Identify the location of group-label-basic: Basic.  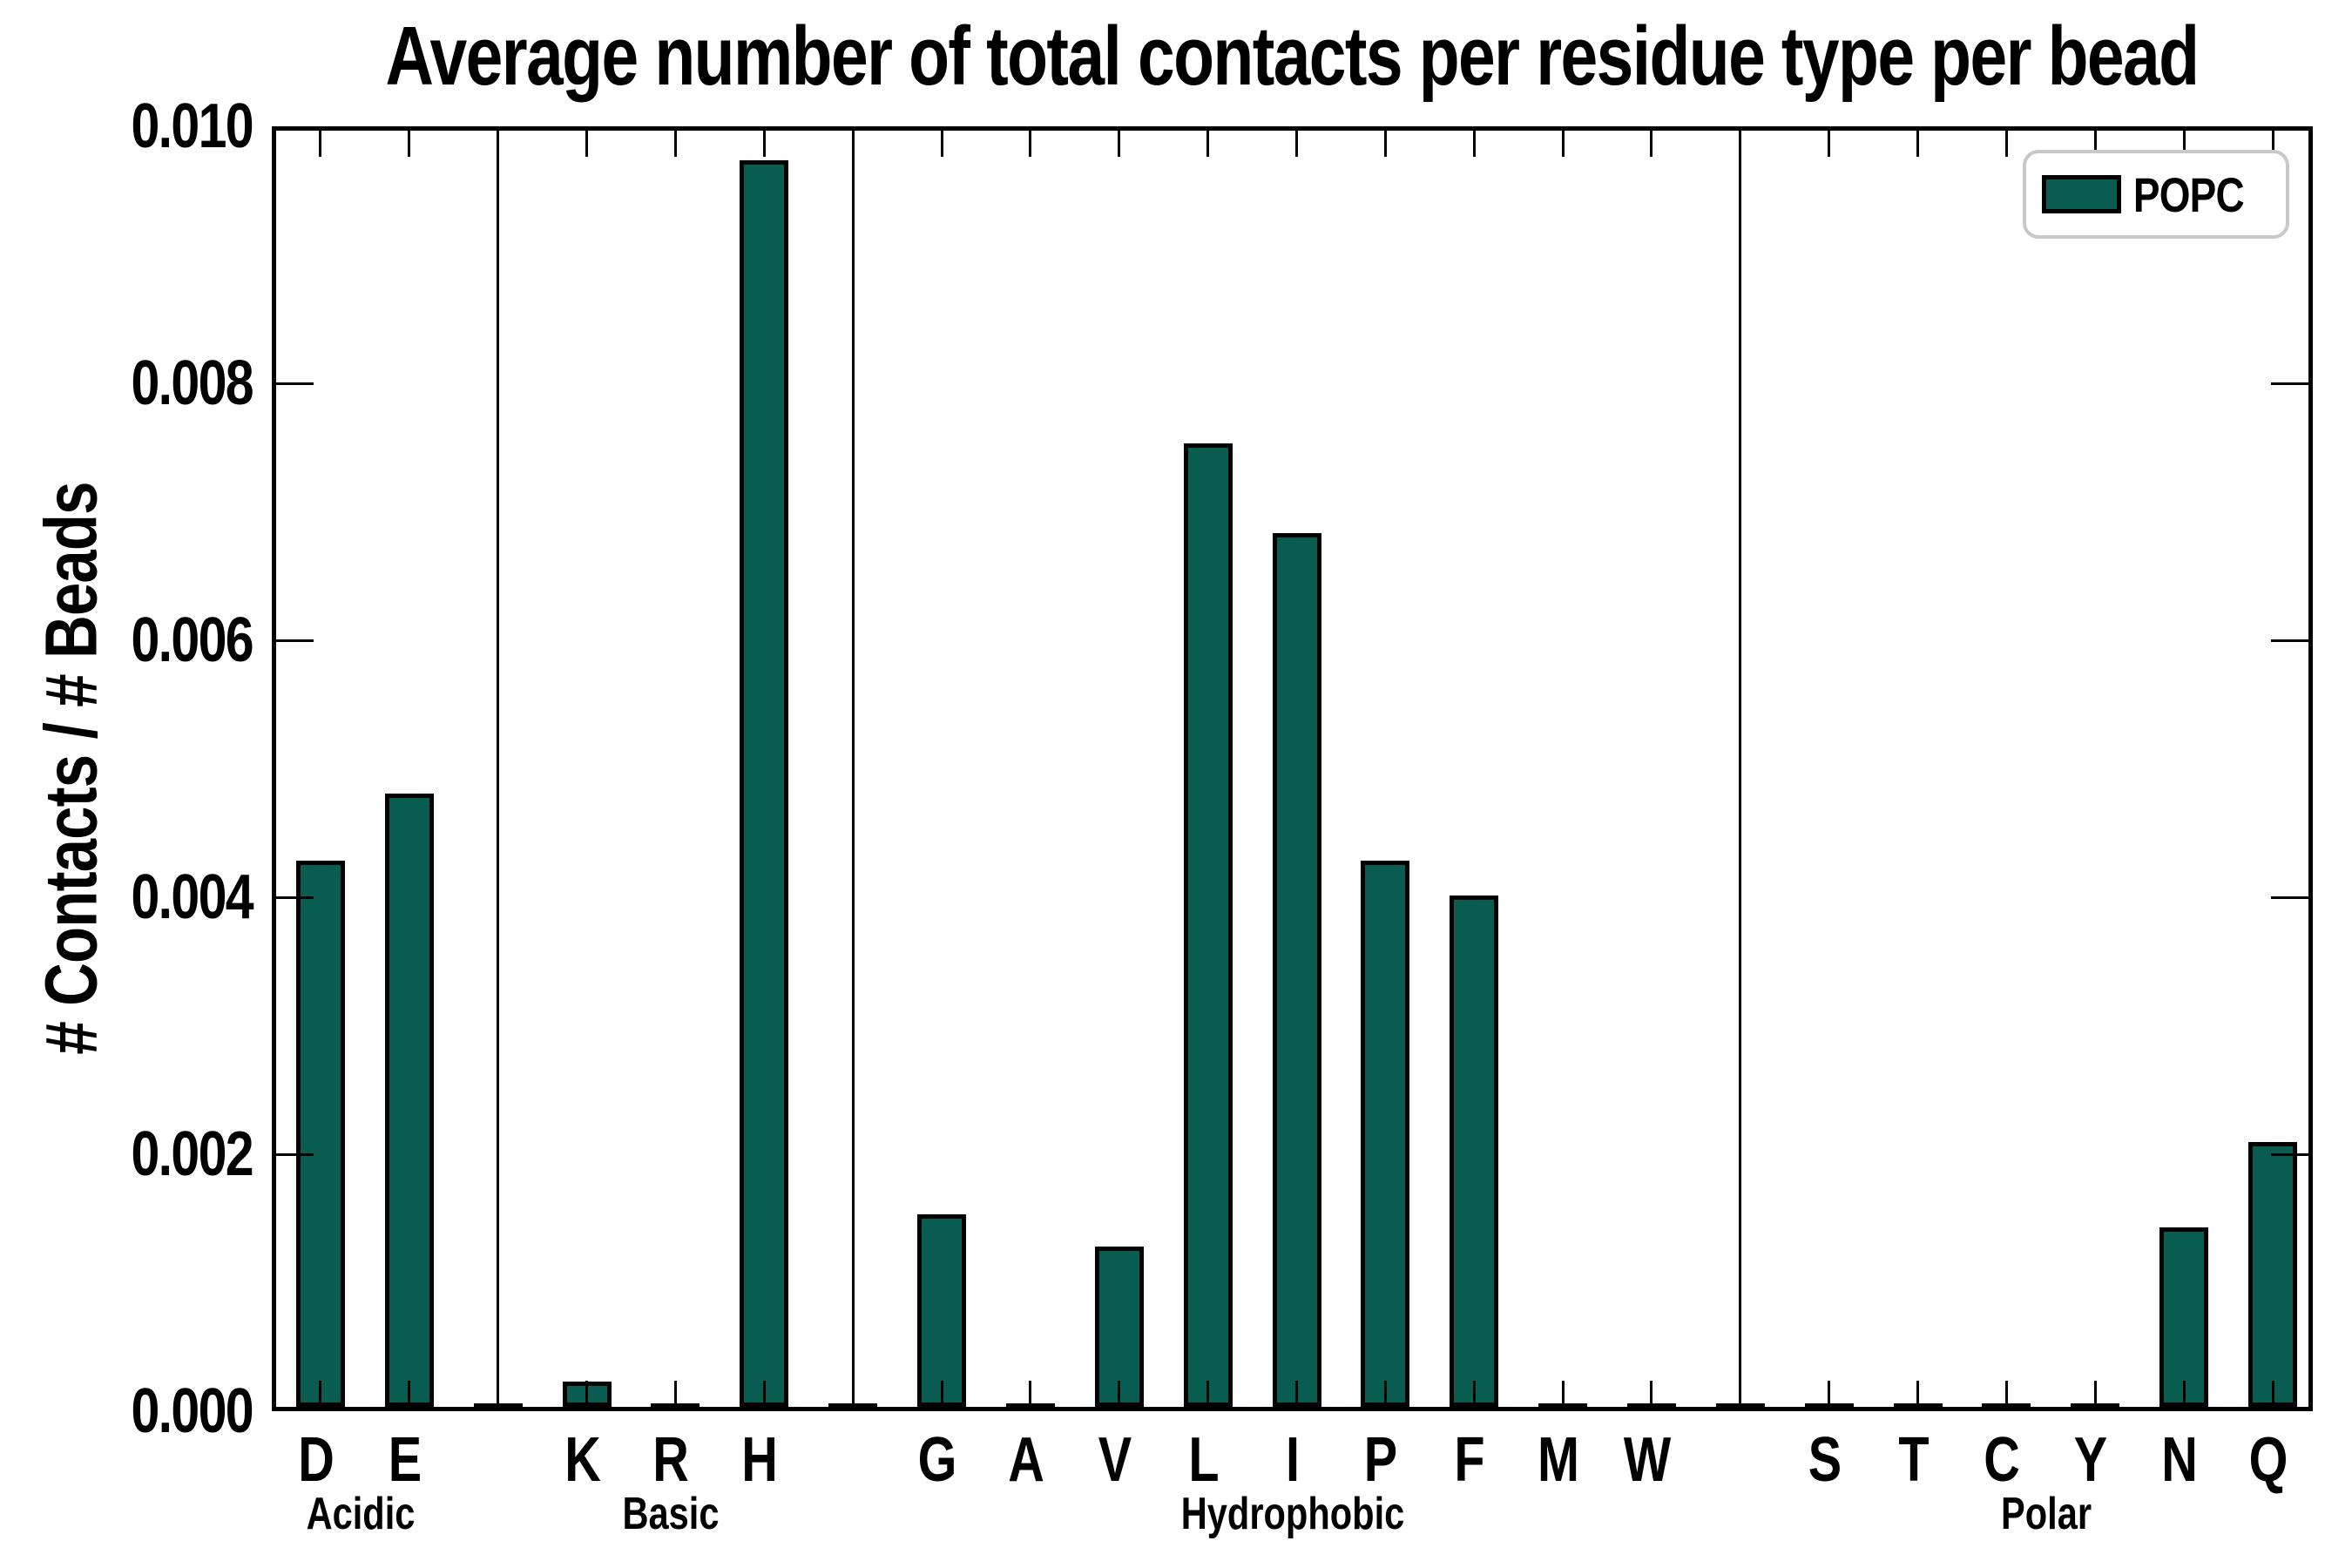
(671, 1514).